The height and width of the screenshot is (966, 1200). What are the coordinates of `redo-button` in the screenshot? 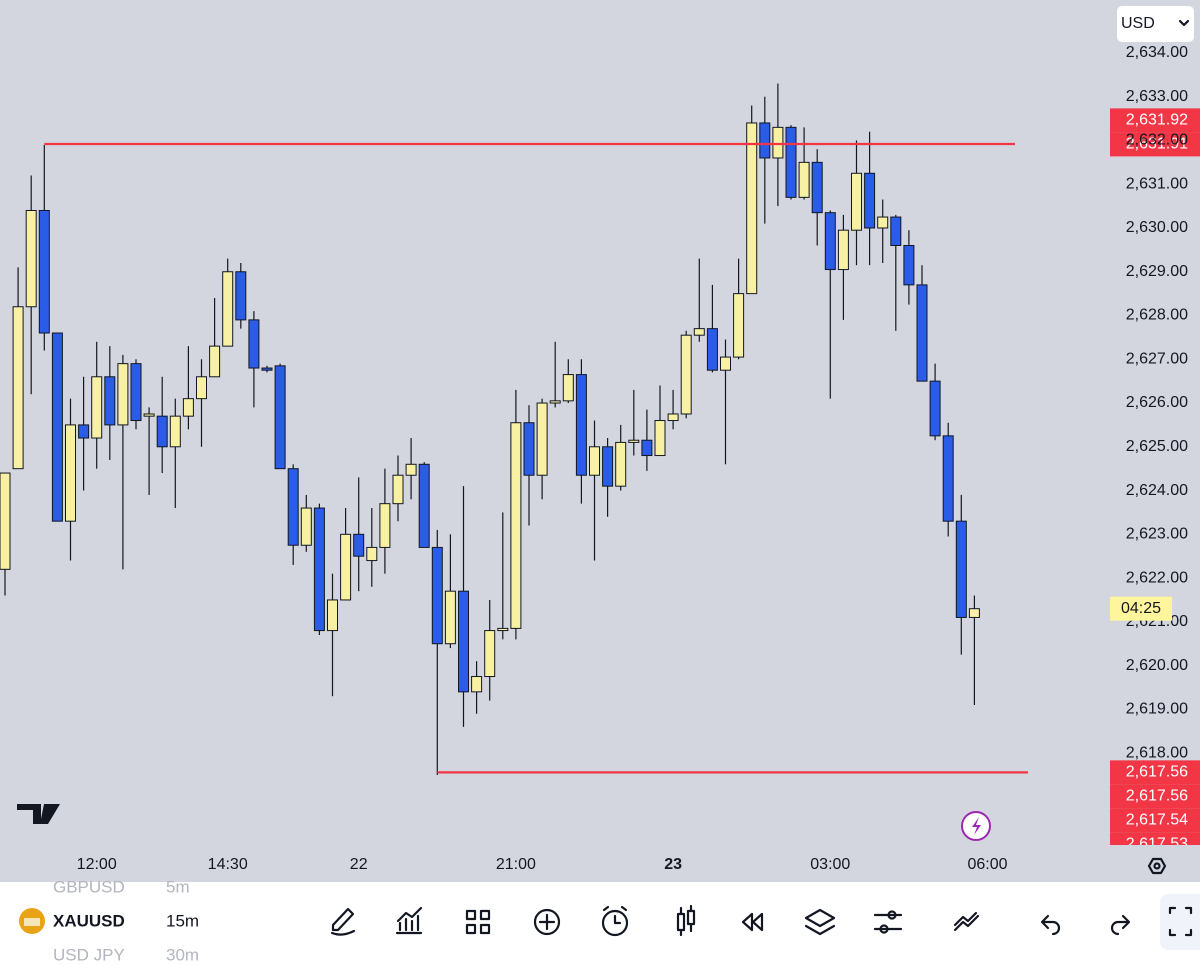 It's located at (1120, 925).